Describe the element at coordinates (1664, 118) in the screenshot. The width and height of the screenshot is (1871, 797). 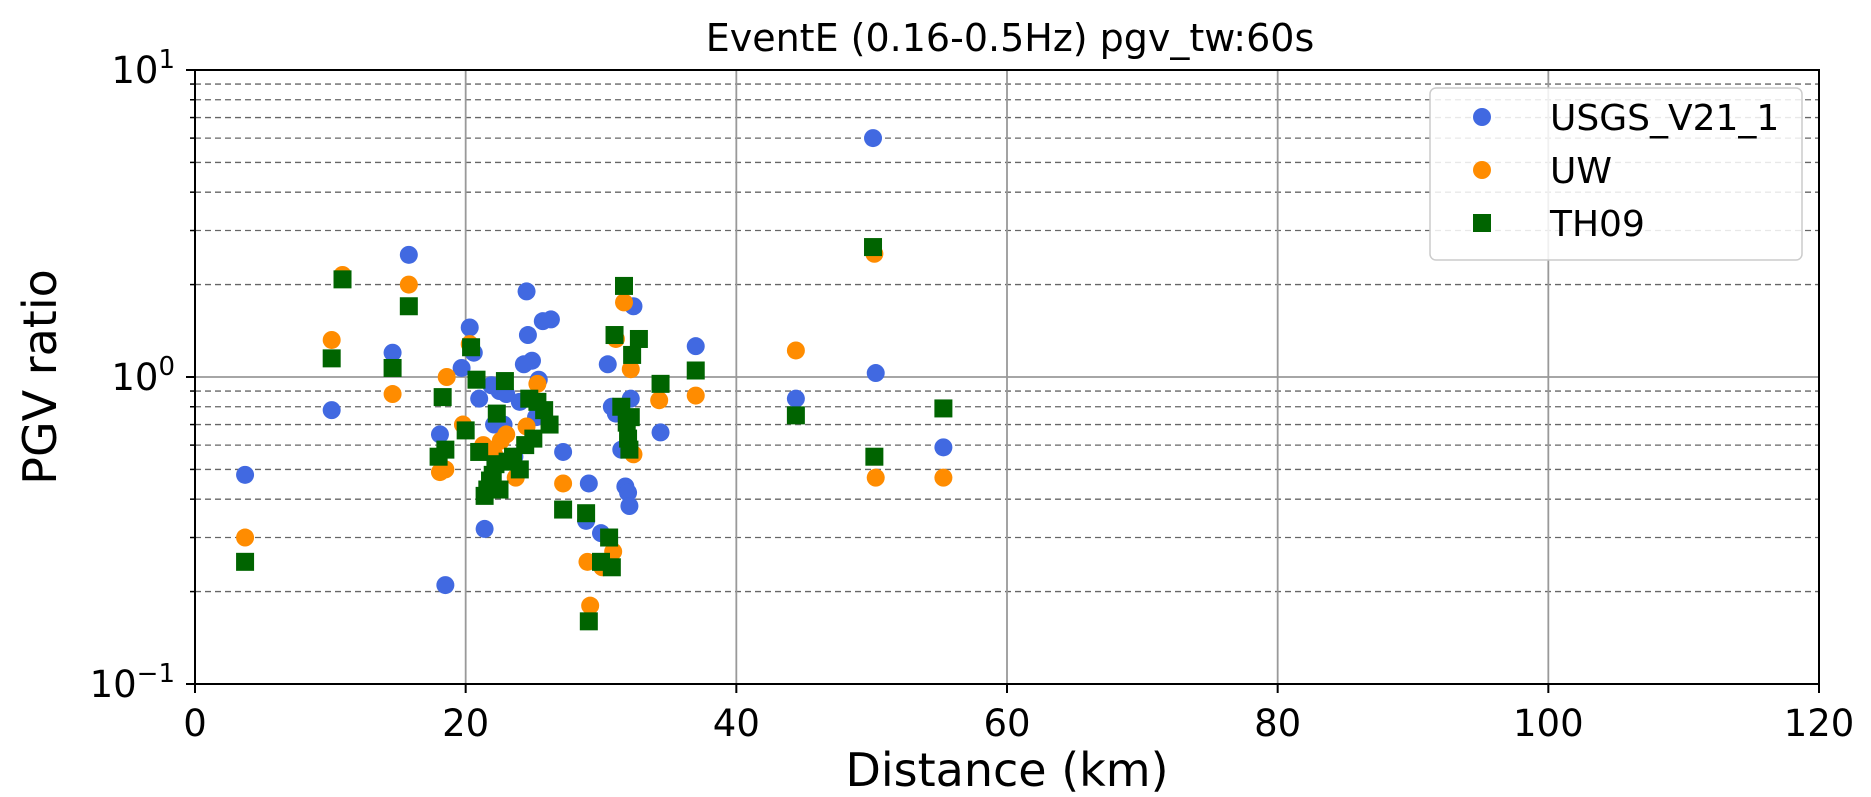
I see `legend-label: USGS_V21_1` at that location.